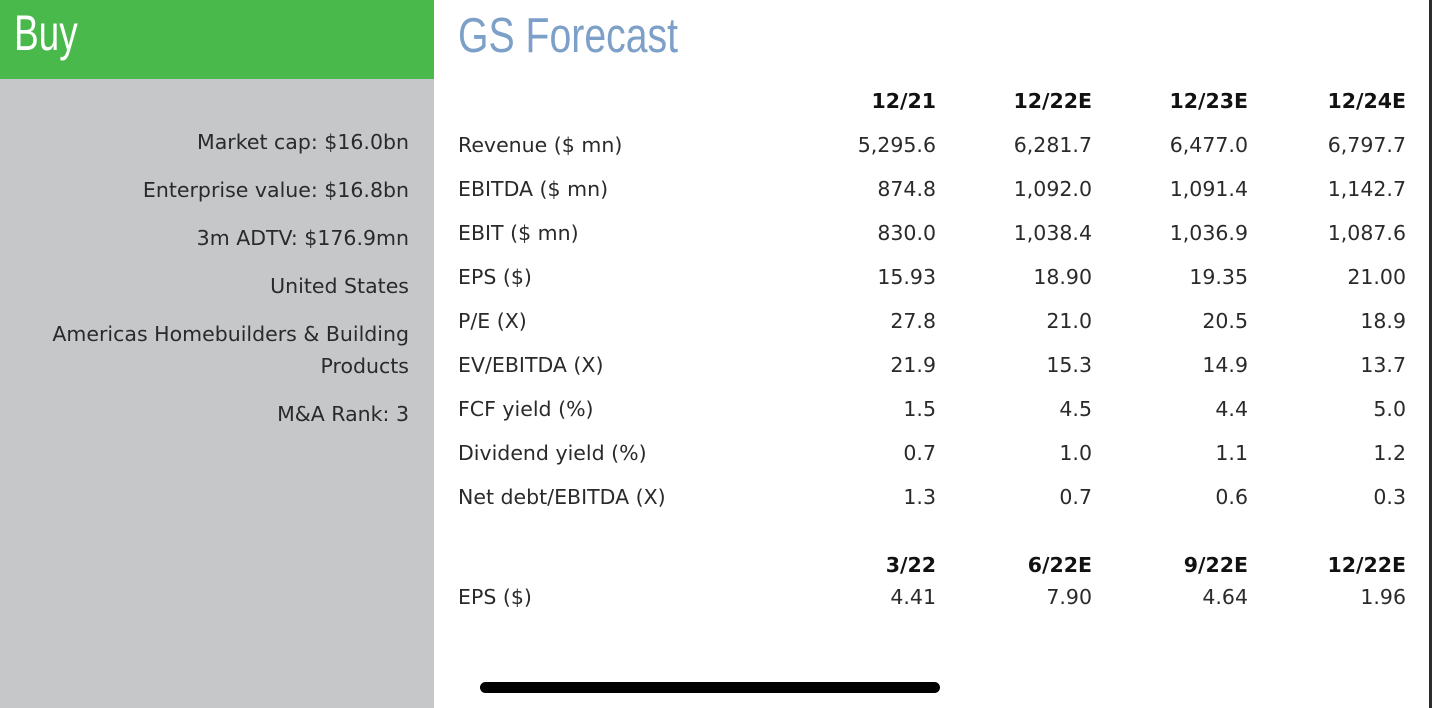 The image size is (1451, 708). I want to click on table-row: P/E (X) 27.8 21.0 20.5 18.9, so click(931, 321).